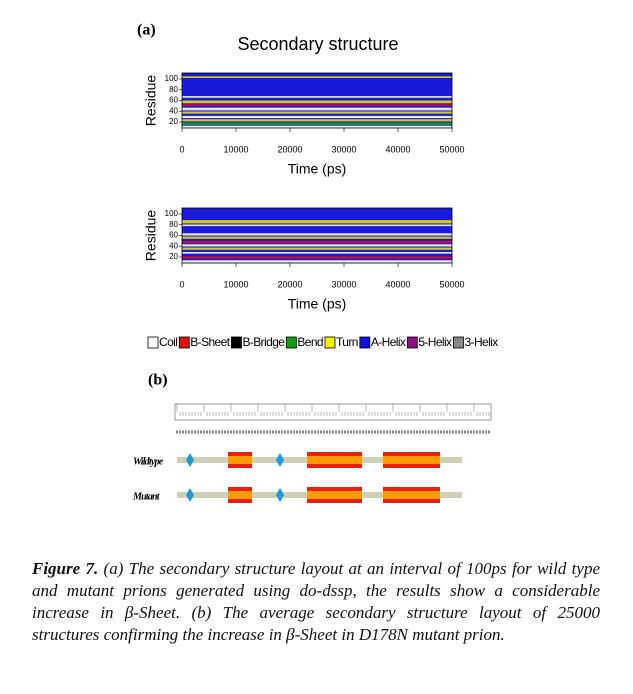 This screenshot has height=694, width=633. Describe the element at coordinates (263, 342) in the screenshot. I see `legend-label: B-Bridge` at that location.